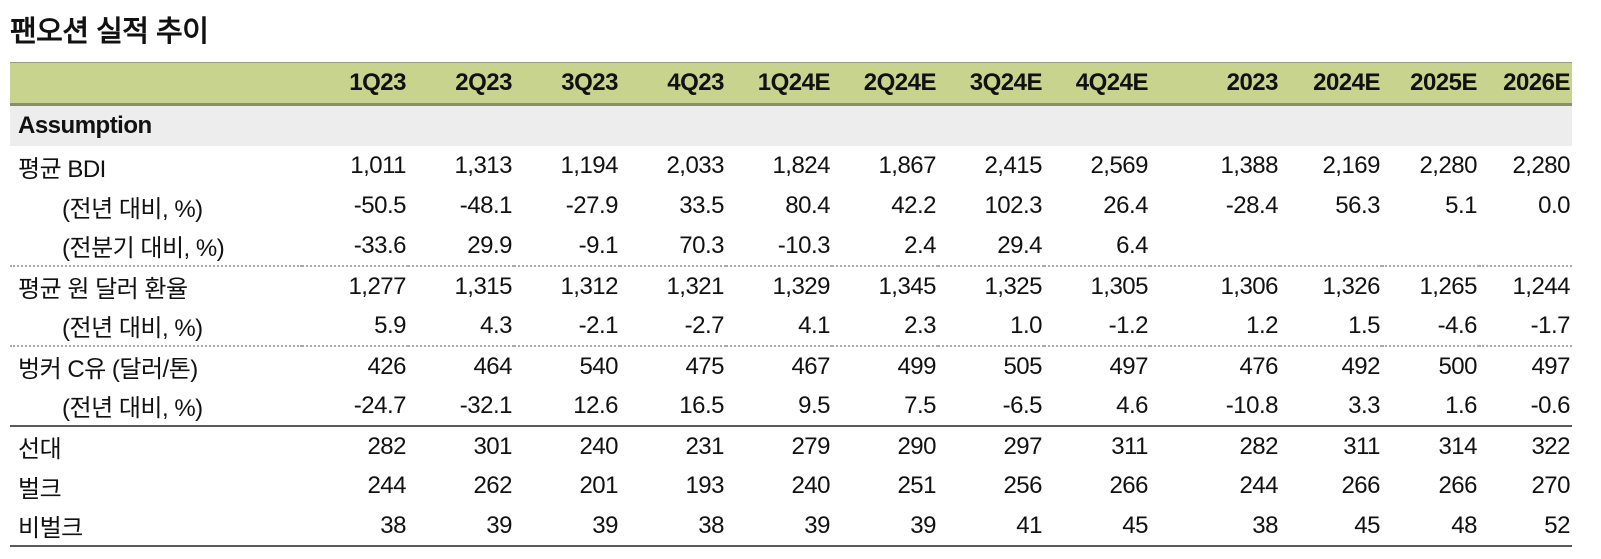  Describe the element at coordinates (1258, 446) in the screenshot. I see `value-cell: 282` at that location.